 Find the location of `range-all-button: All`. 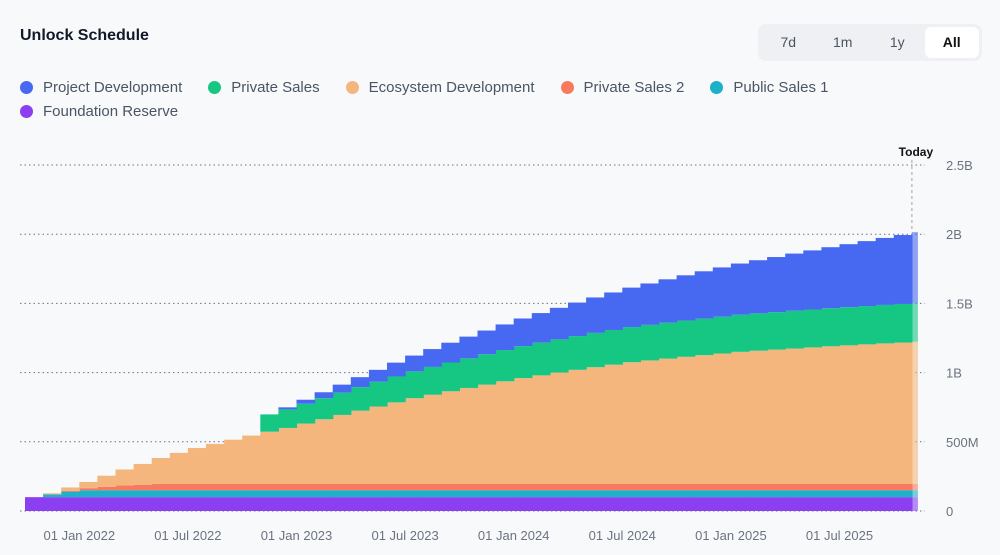

range-all-button: All is located at coordinates (951, 42).